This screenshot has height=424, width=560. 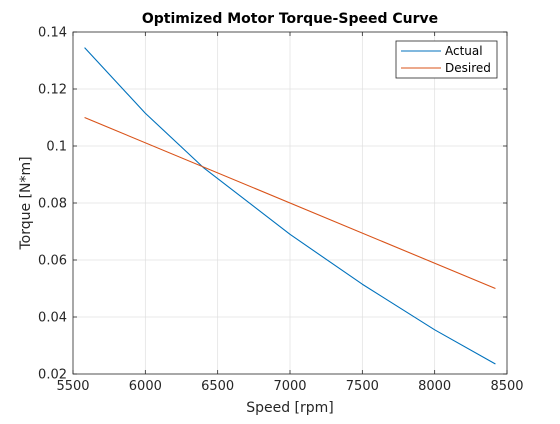 What do you see at coordinates (434, 386) in the screenshot?
I see `x-tick-label: 8000` at bounding box center [434, 386].